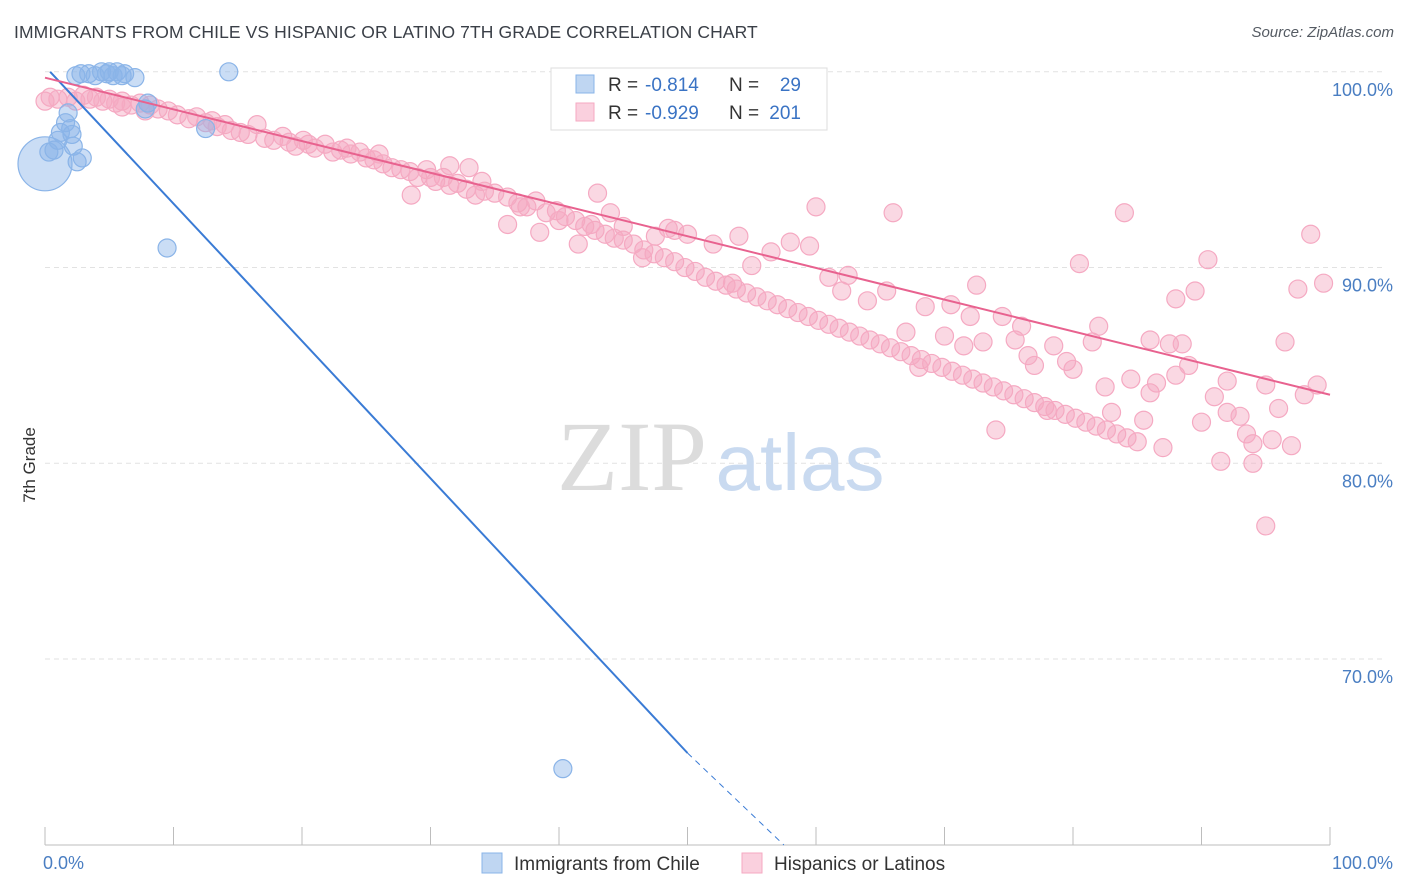 This screenshot has height=892, width=1406. What do you see at coordinates (1322, 32) in the screenshot?
I see `chart-source: Source: ZipAtlas.com` at bounding box center [1322, 32].